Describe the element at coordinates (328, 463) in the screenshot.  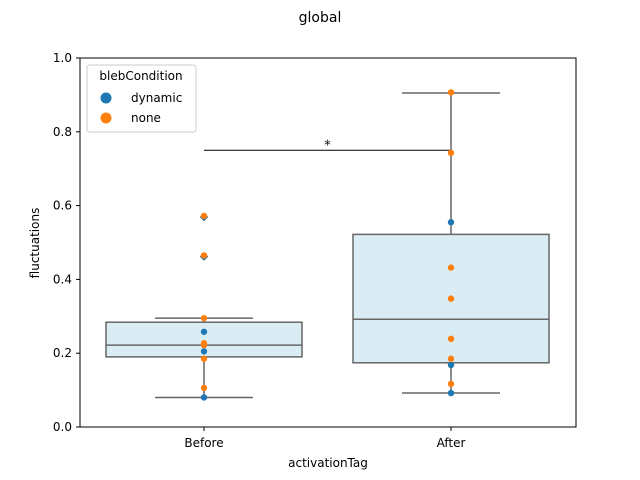
I see `x-axis-label: activationTag` at that location.